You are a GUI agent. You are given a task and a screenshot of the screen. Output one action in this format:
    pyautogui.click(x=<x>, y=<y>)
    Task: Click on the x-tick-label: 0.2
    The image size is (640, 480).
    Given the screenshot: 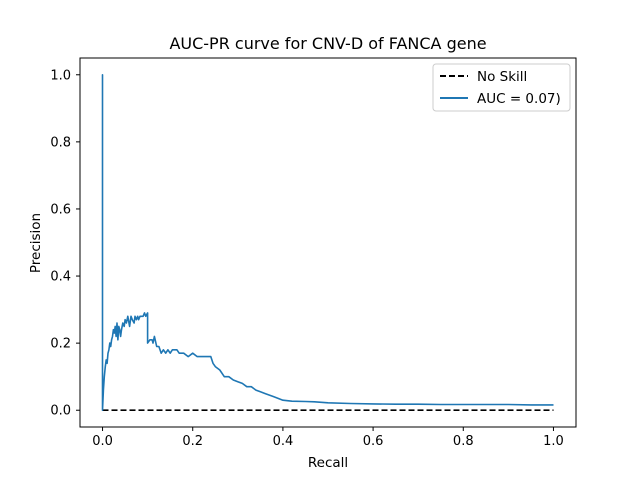 What is the action you would take?
    pyautogui.click(x=192, y=441)
    